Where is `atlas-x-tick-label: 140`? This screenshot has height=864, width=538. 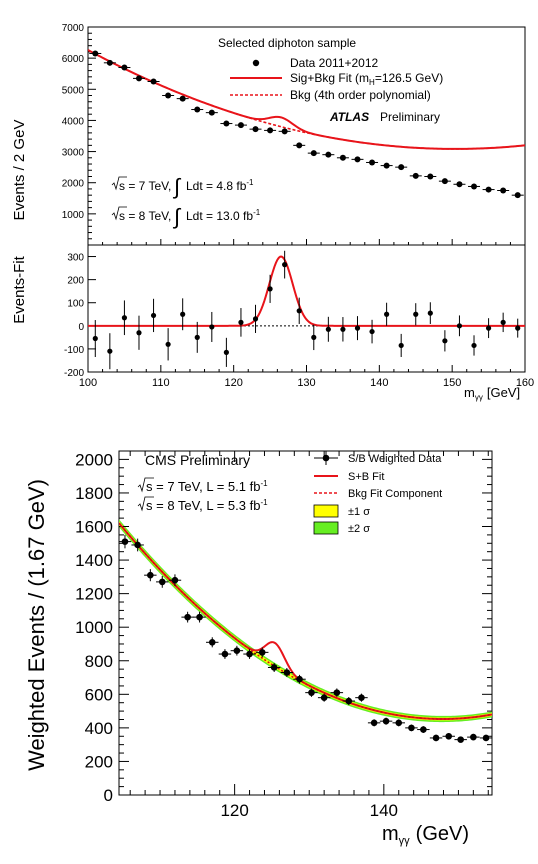
atlas-x-tick-label: 140 is located at coordinates (379, 383).